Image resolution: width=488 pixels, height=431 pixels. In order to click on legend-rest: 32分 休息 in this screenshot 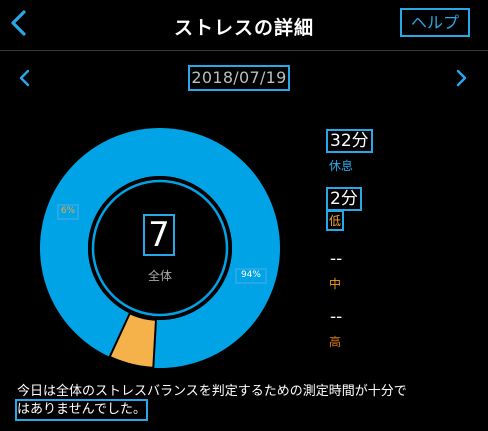, I will do `click(349, 151)`.